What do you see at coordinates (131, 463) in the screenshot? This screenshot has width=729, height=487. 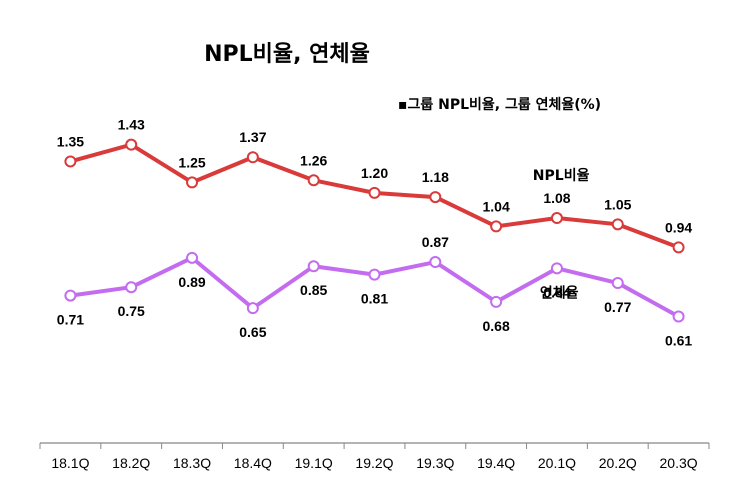 I see `x-tick-label: 18.2Q` at bounding box center [131, 463].